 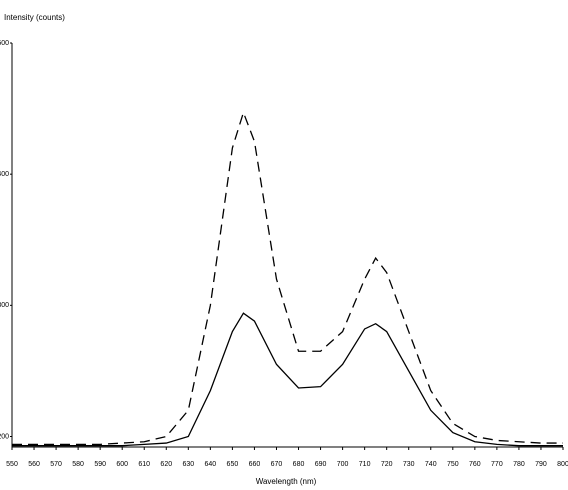 I want to click on x-tick-label: 640, so click(x=211, y=464).